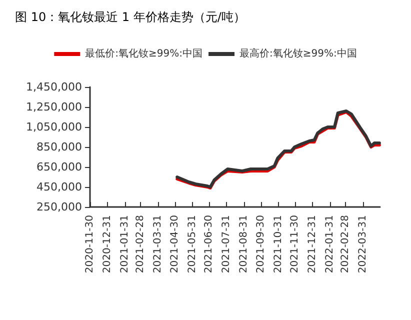 The image size is (411, 320). I want to click on y-tick-label: 1,250,000, so click(54, 107).